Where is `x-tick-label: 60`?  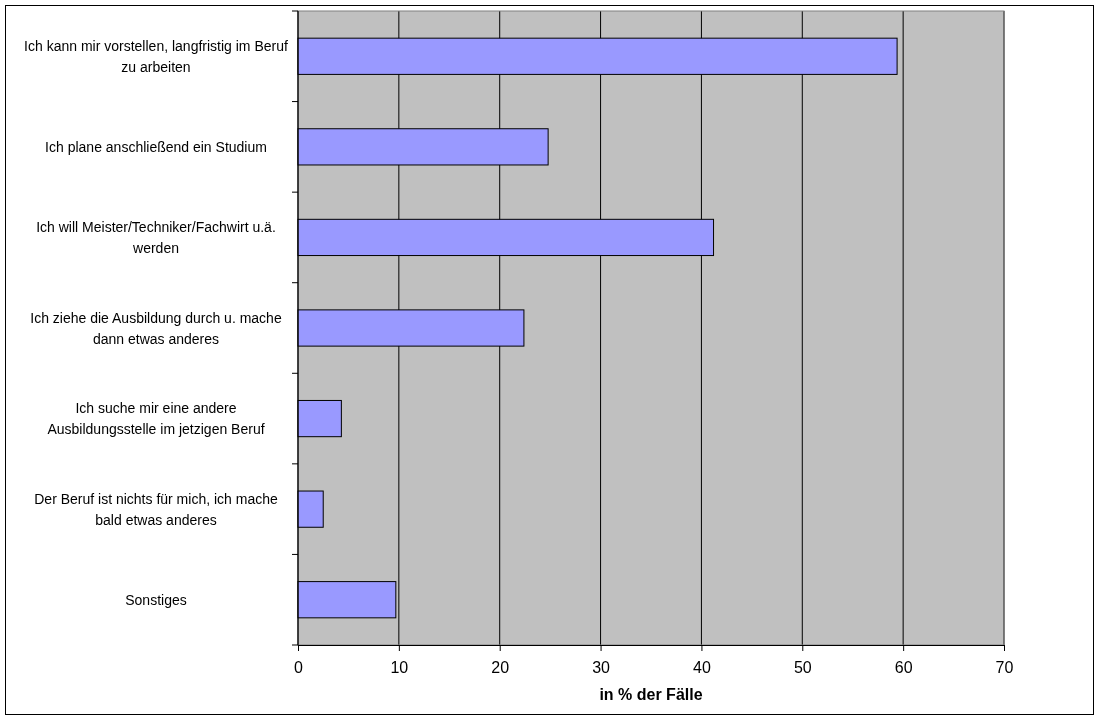
x-tick-label: 60 is located at coordinates (903, 668).